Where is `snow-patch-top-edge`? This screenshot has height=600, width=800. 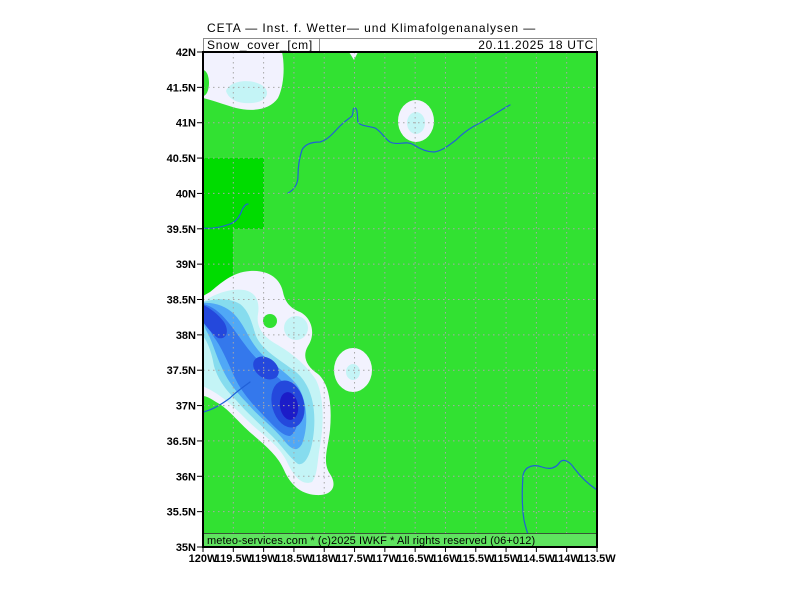
snow-patch-top-edge is located at coordinates (353, 56).